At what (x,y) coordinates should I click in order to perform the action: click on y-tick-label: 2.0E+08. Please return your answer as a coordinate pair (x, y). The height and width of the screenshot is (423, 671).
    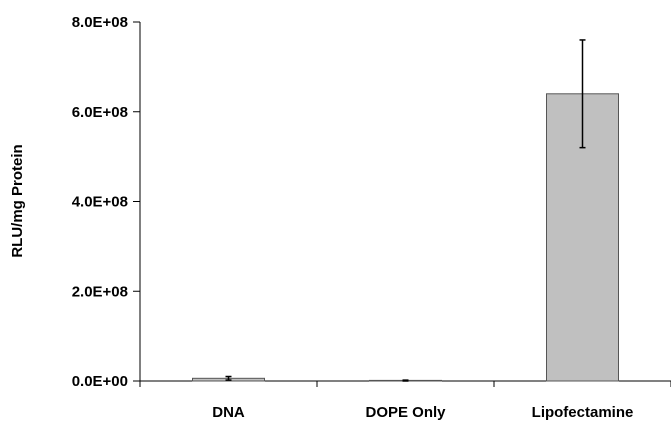
    Looking at the image, I should click on (100, 291).